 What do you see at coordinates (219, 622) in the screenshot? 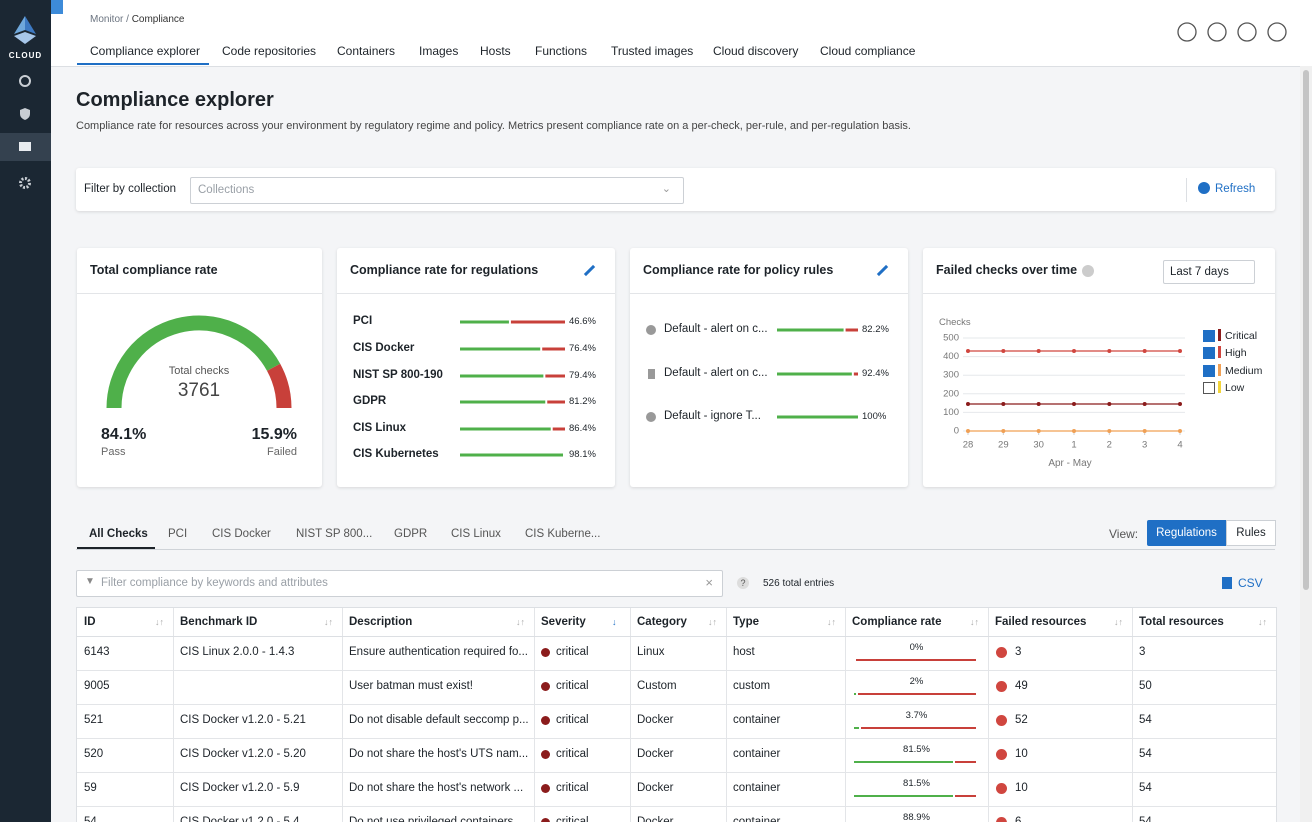
I see `column-header: Benchmark ID` at bounding box center [219, 622].